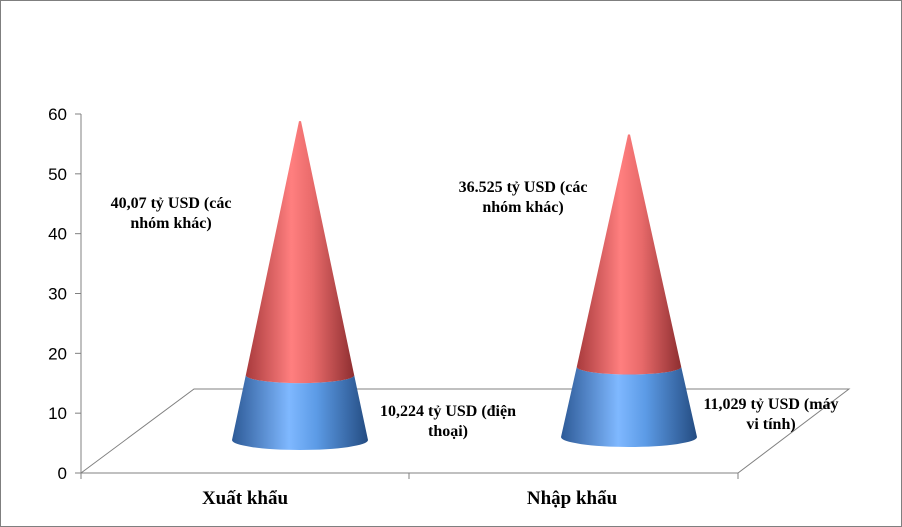 The image size is (902, 527). I want to click on data-label-line: vi tính), so click(770, 424).